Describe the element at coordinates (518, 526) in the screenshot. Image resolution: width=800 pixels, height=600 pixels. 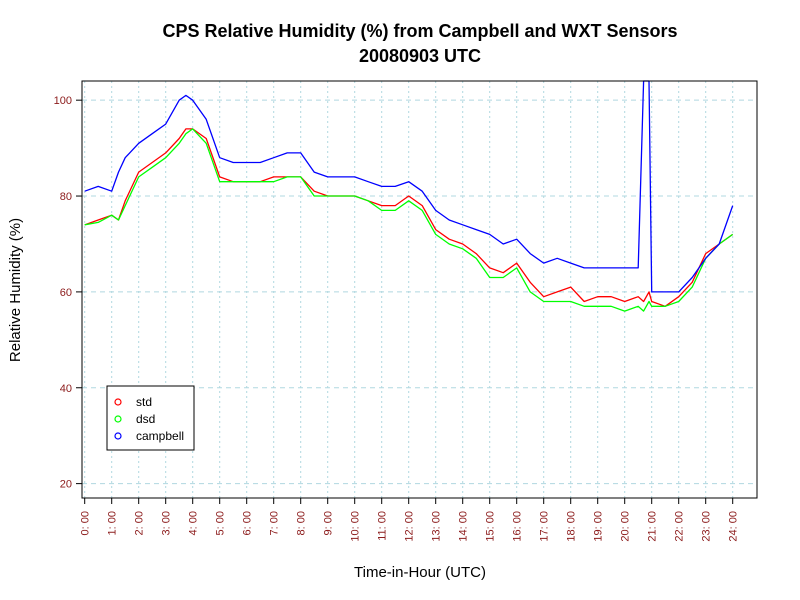
I see `x-tick-label: 16: 00` at that location.